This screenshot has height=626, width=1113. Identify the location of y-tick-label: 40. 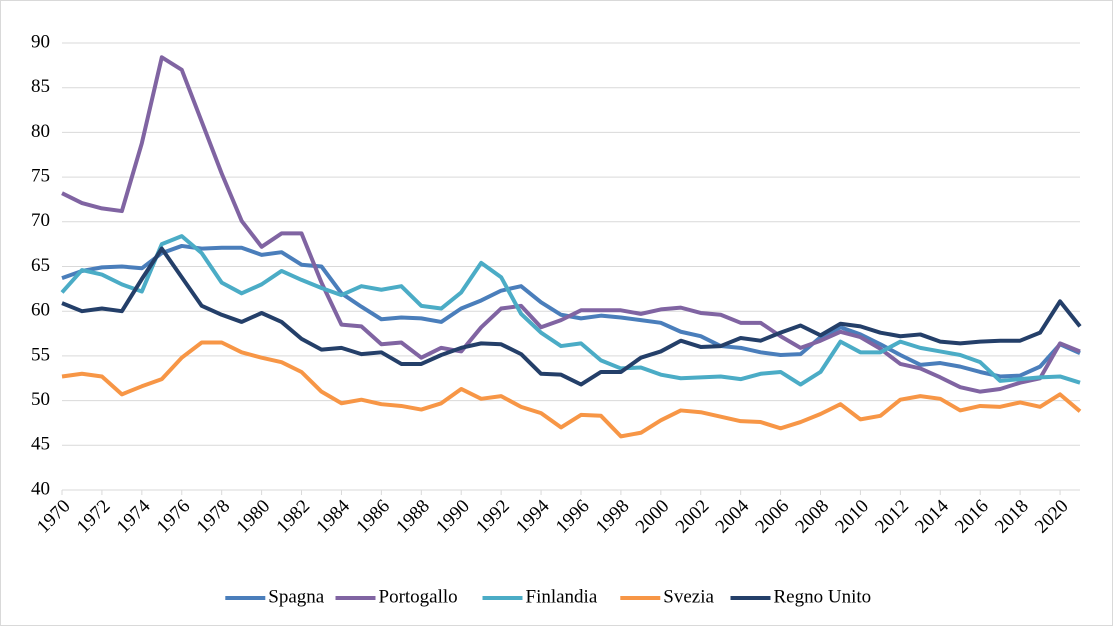
(40, 488).